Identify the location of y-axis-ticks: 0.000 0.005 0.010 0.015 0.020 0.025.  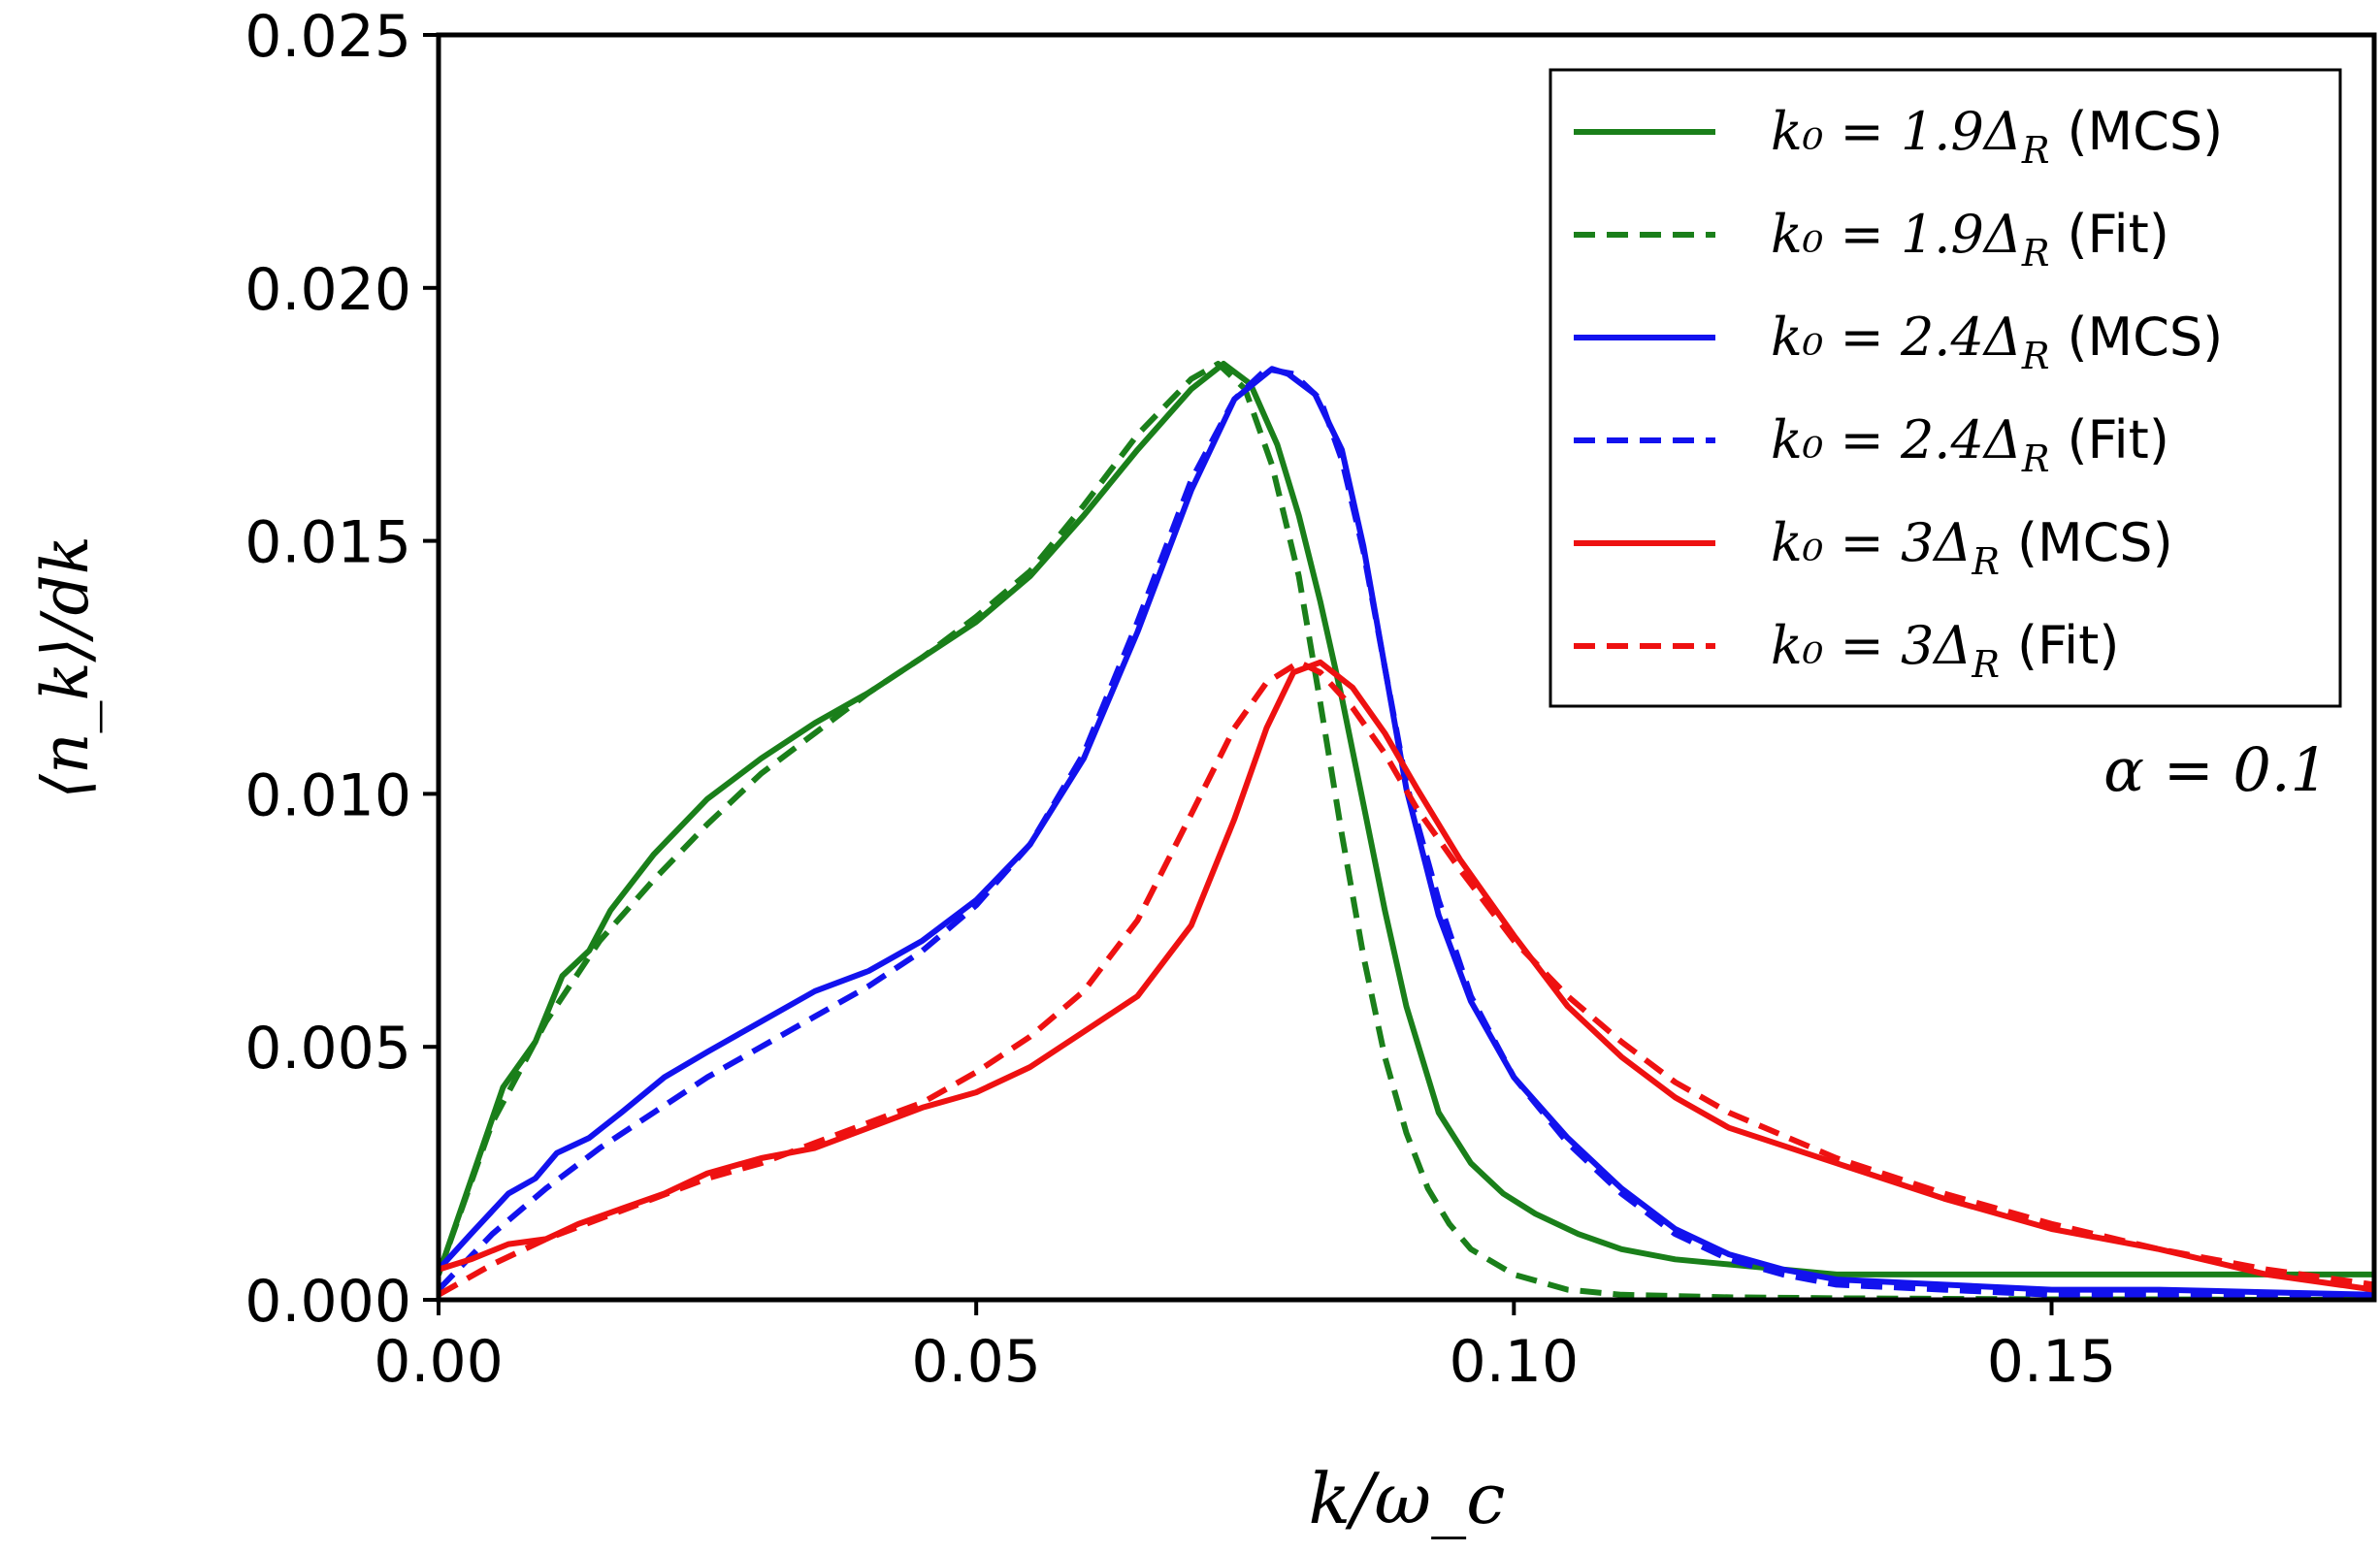
(342, 669).